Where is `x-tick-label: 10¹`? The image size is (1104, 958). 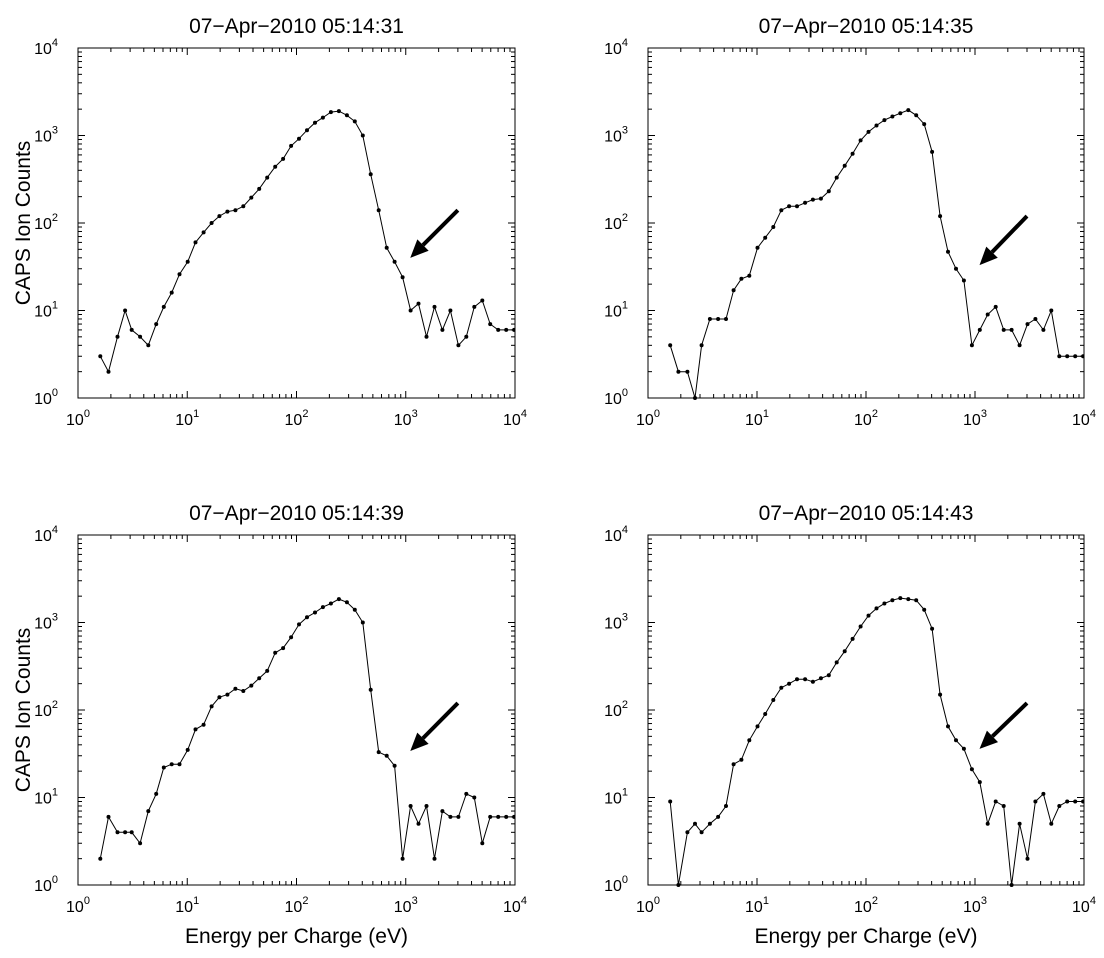 x-tick-label: 10¹ is located at coordinates (757, 905).